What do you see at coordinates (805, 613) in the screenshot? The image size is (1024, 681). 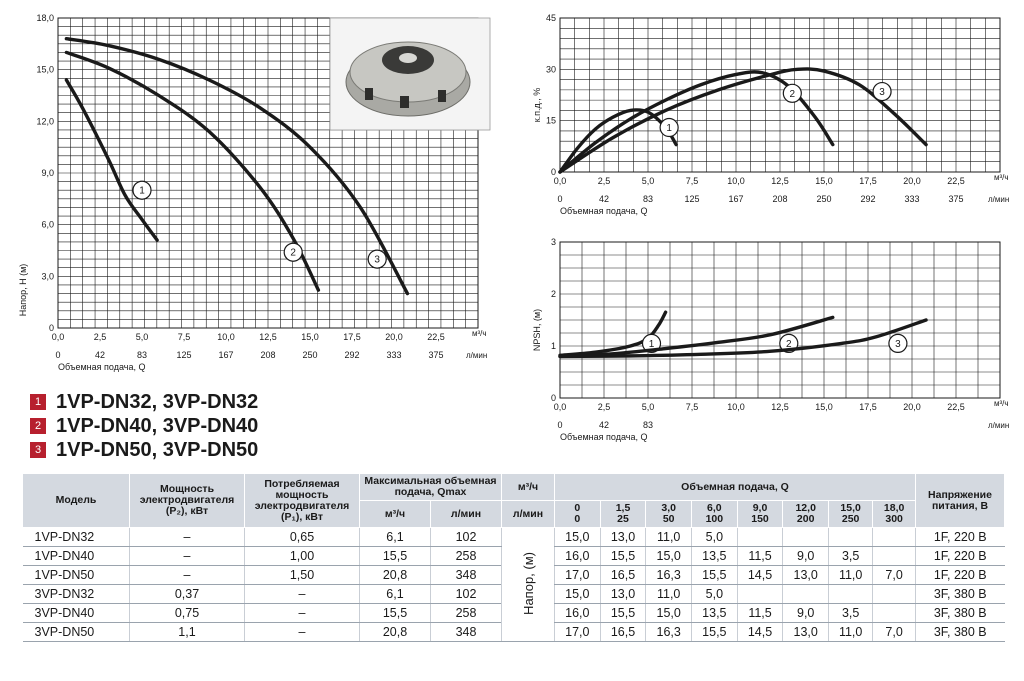 I see `head-value-cell: 9,0` at bounding box center [805, 613].